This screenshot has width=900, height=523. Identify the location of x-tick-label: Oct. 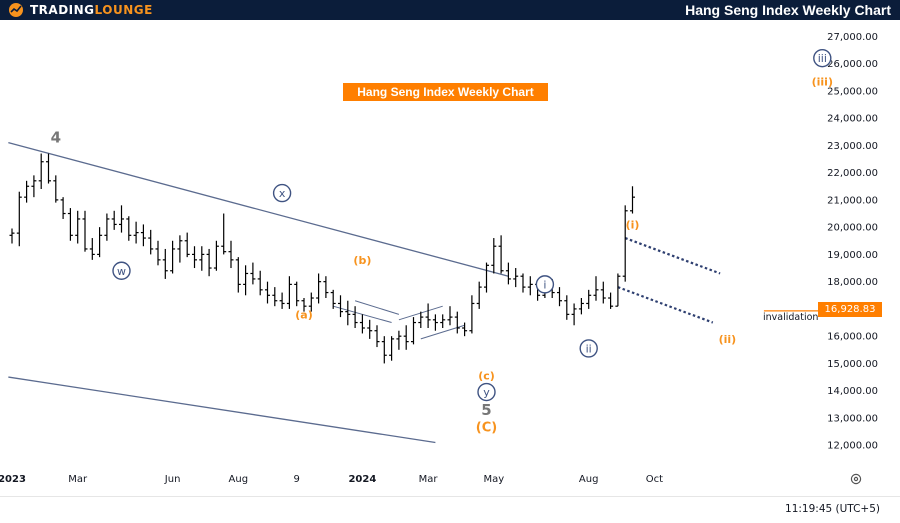
(654, 479).